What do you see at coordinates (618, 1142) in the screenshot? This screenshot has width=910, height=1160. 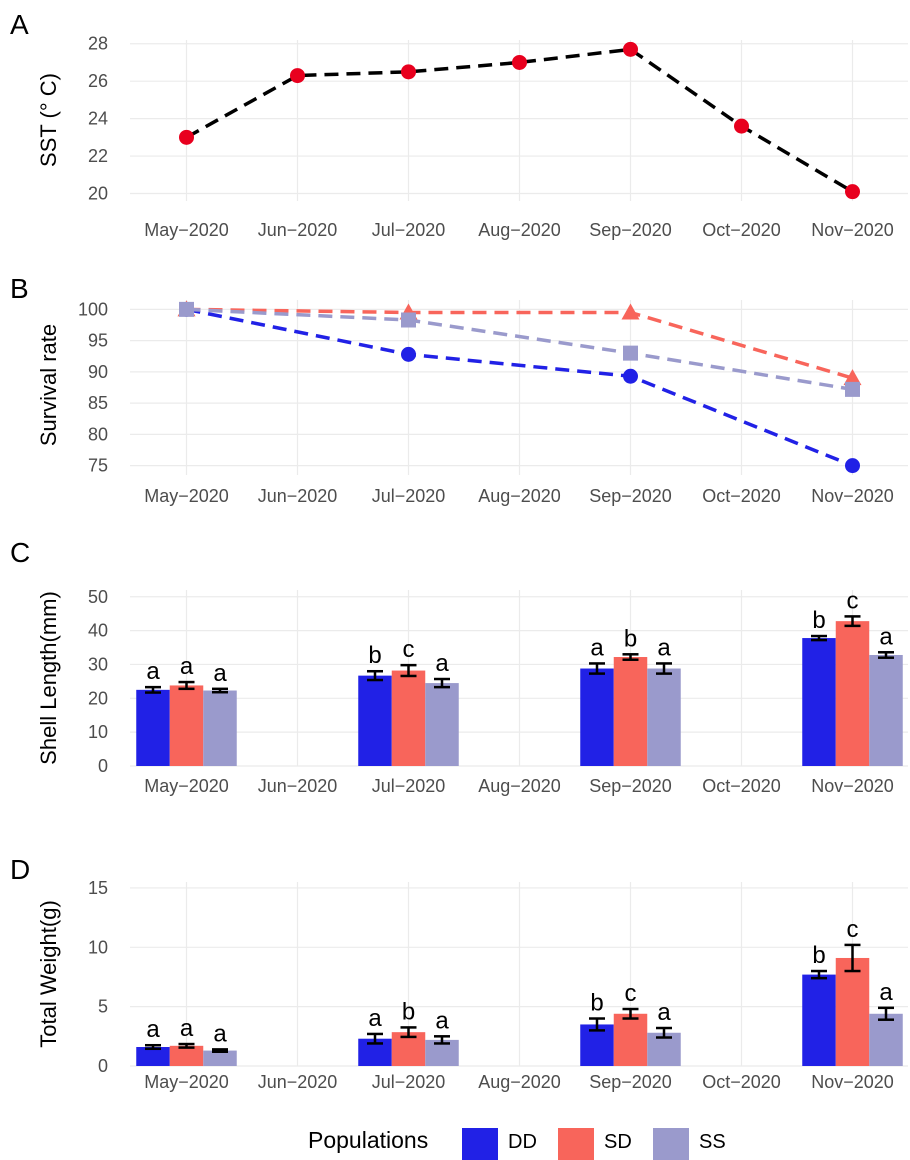 I see `legend-label: SD` at bounding box center [618, 1142].